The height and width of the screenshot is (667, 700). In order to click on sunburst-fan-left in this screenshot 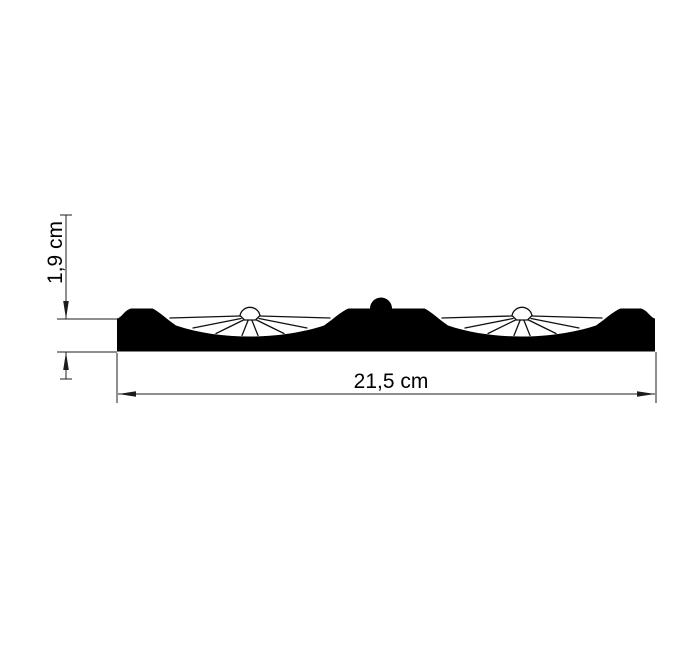, I will do `click(250, 321)`.